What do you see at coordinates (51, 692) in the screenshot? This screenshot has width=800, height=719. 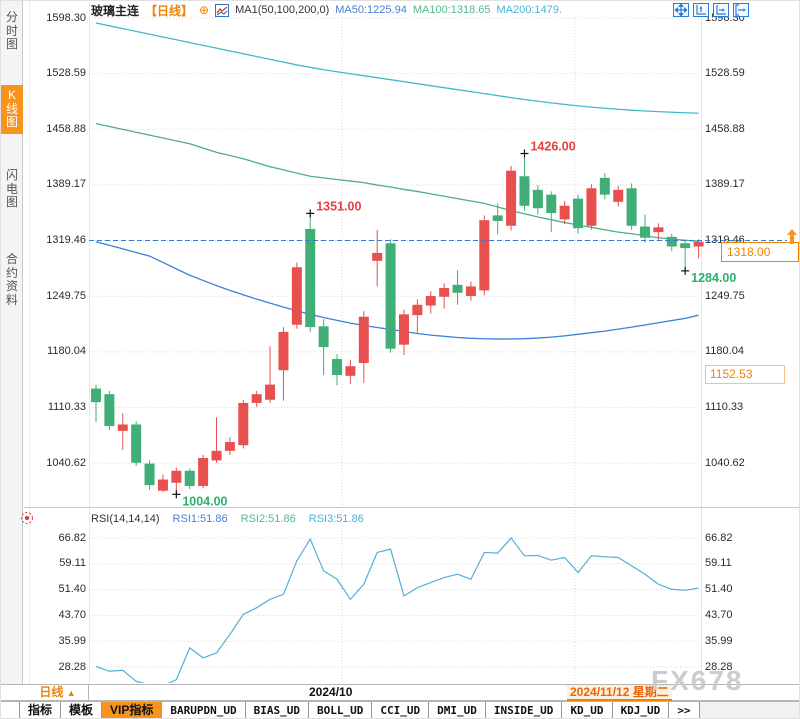 I see `period-label: 日线` at bounding box center [51, 692].